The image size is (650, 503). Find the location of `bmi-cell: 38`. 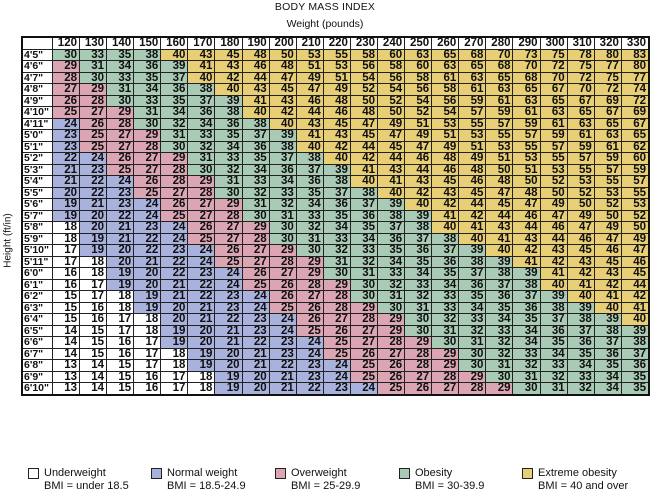

bmi-cell: 38 is located at coordinates (526, 284).